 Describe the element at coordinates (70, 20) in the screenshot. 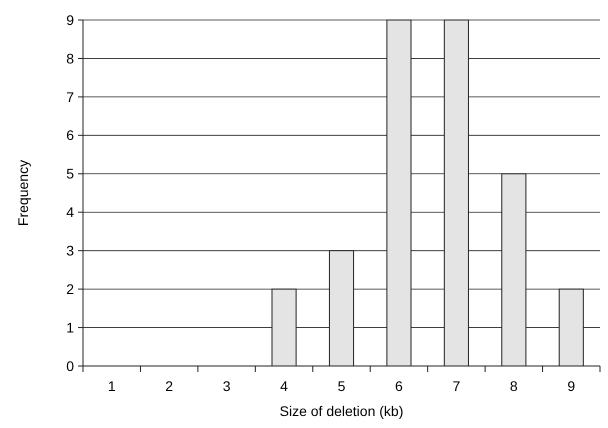

I see `y-tick-label: 9` at that location.